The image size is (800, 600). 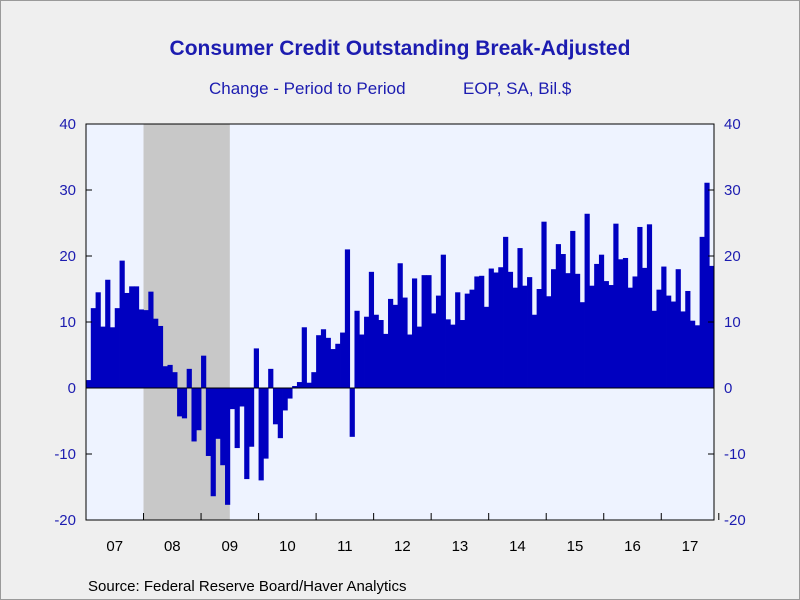 What do you see at coordinates (632, 546) in the screenshot?
I see `x-tick-label: 16` at bounding box center [632, 546].